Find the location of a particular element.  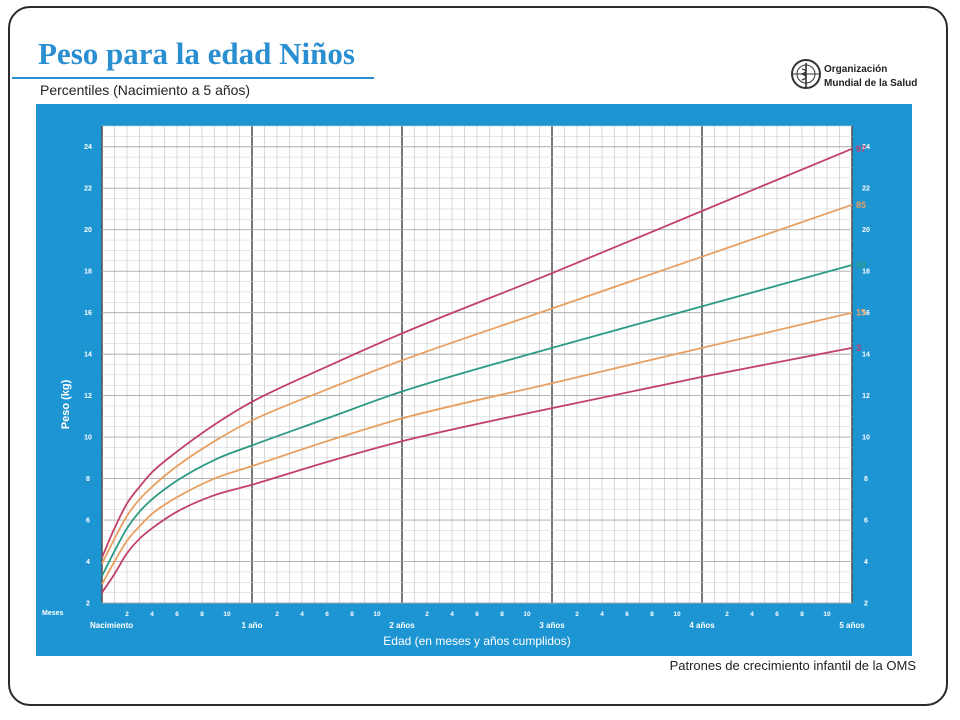

x-year-label: 4 años is located at coordinates (702, 625).